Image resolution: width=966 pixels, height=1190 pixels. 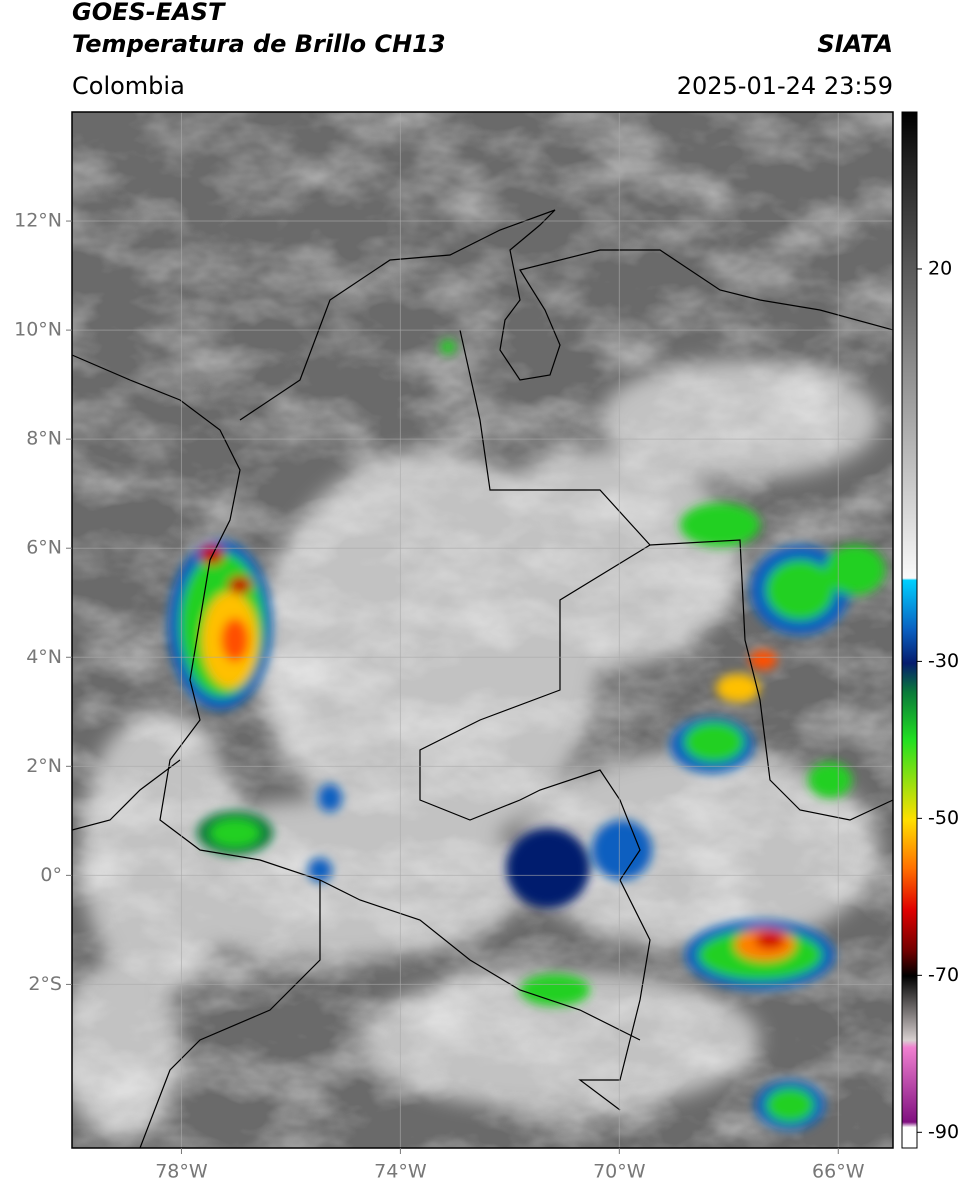 What do you see at coordinates (149, 13) in the screenshot?
I see `title: GOES-EAST` at bounding box center [149, 13].